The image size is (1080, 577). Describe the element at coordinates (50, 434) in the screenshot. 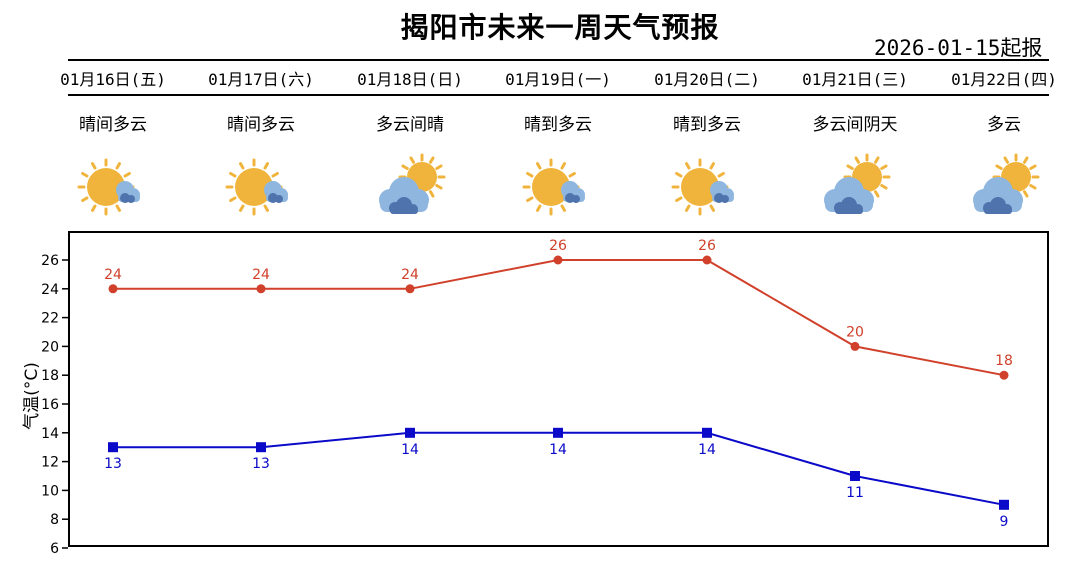

I see `y-tick-label: 14` at that location.